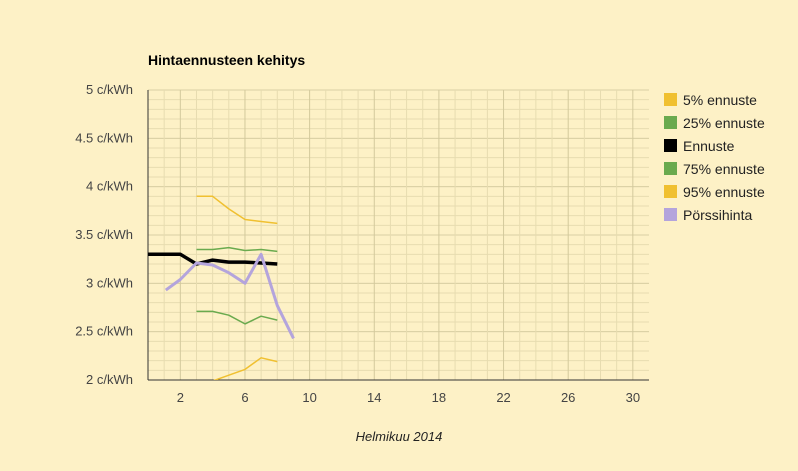  Describe the element at coordinates (374, 397) in the screenshot. I see `x-tick-label: 14` at that location.